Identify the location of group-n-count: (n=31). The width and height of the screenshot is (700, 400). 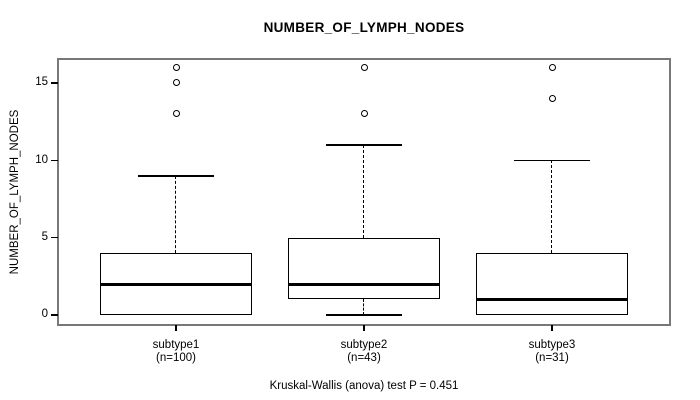
(552, 358).